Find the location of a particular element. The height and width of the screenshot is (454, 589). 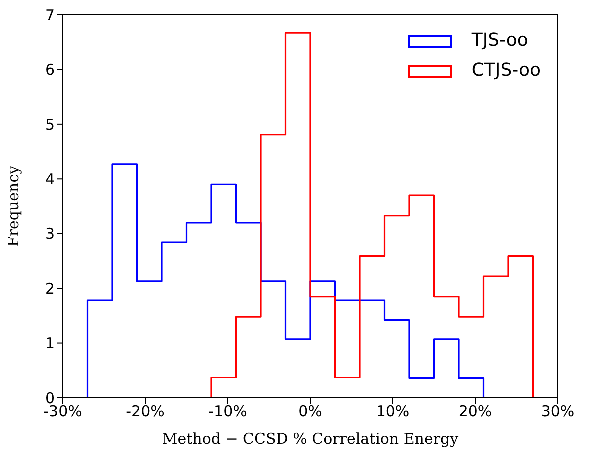

legend-label: CTJS-oo is located at coordinates (506, 71).